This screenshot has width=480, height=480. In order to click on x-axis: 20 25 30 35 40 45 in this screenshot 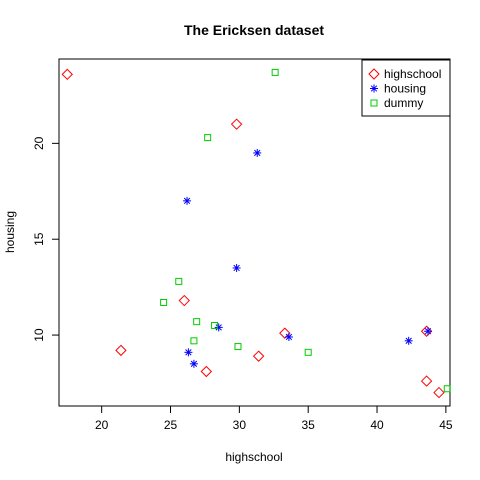, I will do `click(274, 418)`.